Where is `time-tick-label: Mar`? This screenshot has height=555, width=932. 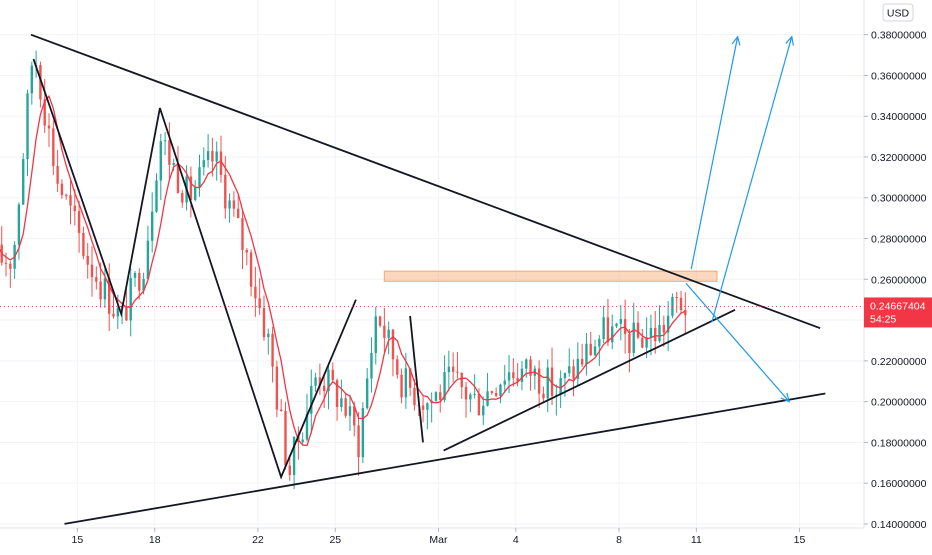
time-tick-label: Mar is located at coordinates (438, 540).